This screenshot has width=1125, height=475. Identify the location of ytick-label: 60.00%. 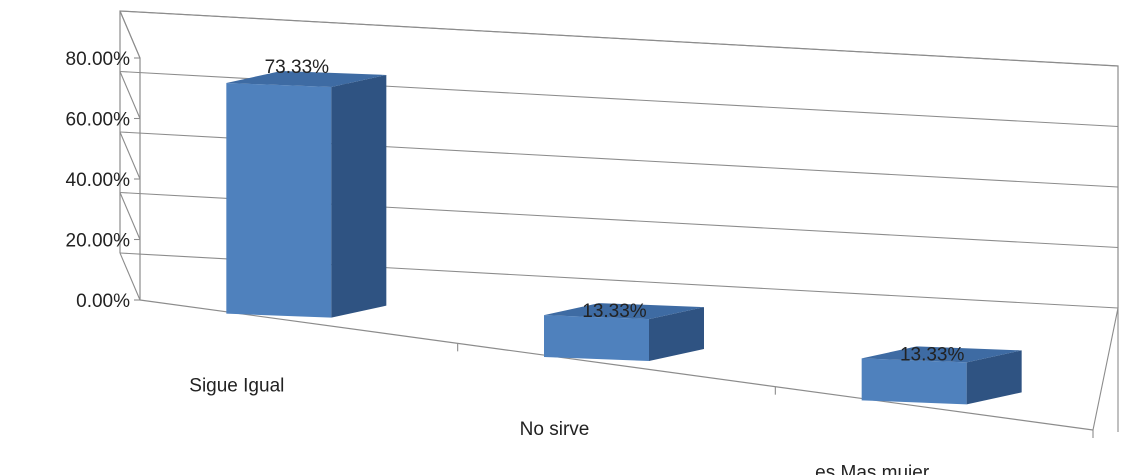
(98, 120).